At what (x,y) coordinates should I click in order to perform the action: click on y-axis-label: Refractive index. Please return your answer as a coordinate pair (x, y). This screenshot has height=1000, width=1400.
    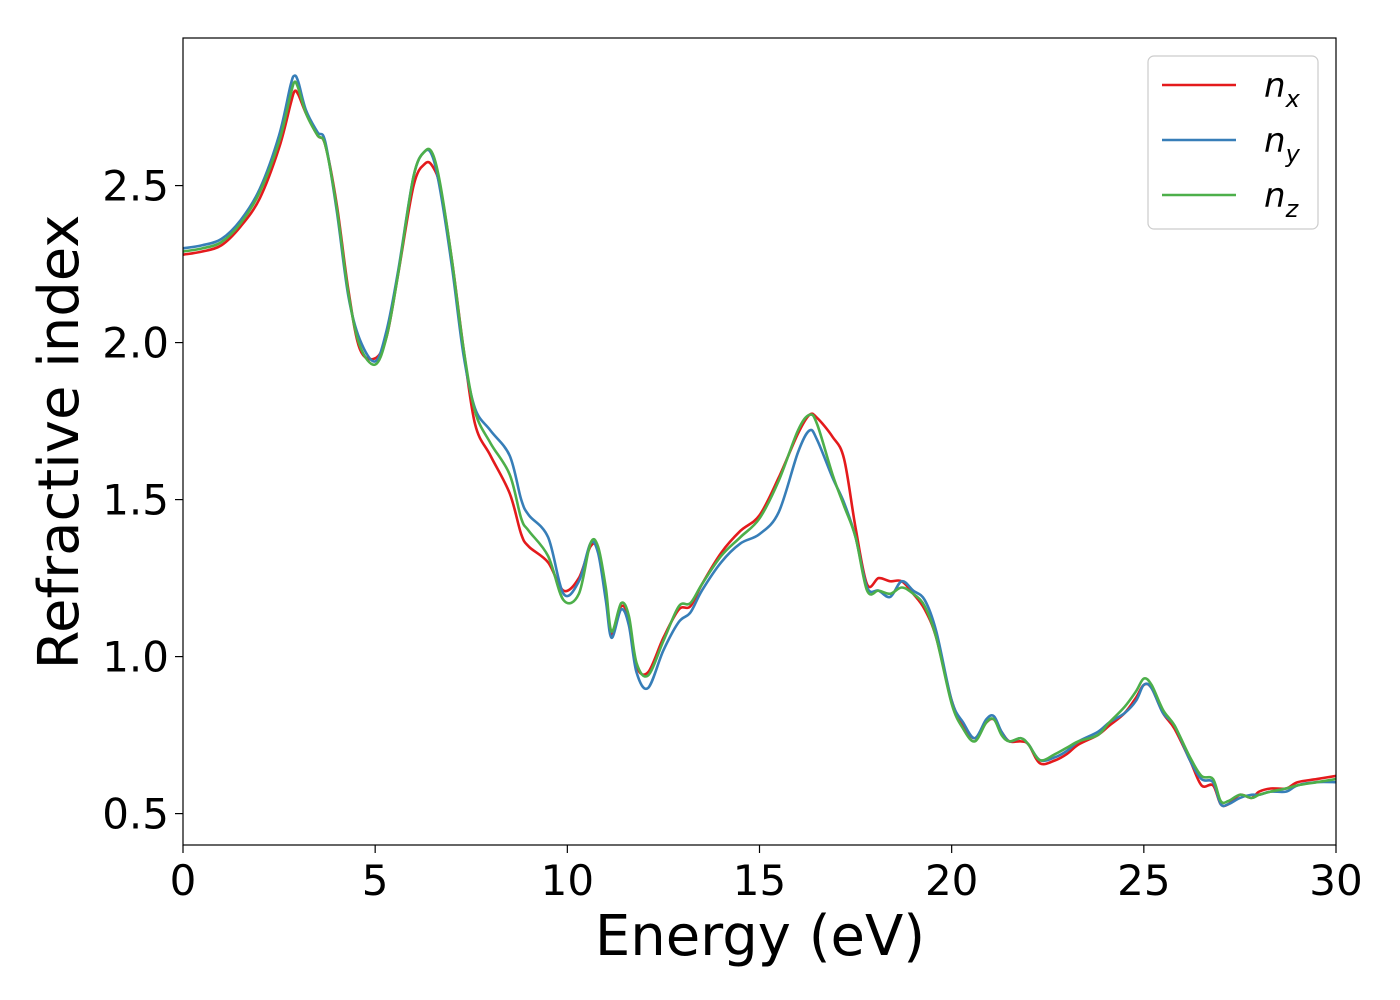
    Looking at the image, I should click on (59, 442).